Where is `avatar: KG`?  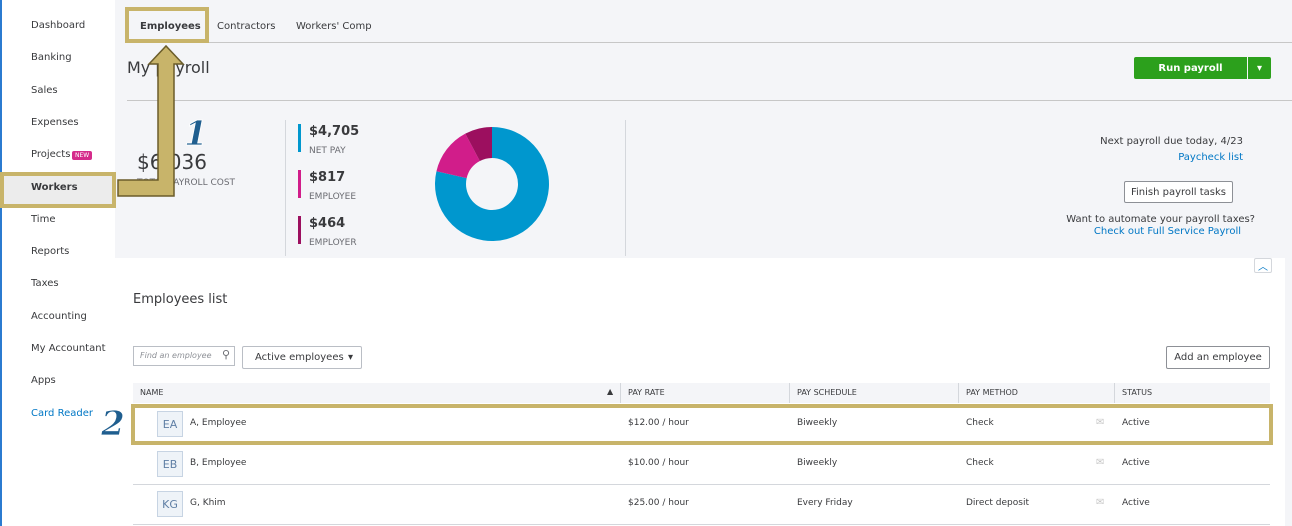 avatar: KG is located at coordinates (170, 504).